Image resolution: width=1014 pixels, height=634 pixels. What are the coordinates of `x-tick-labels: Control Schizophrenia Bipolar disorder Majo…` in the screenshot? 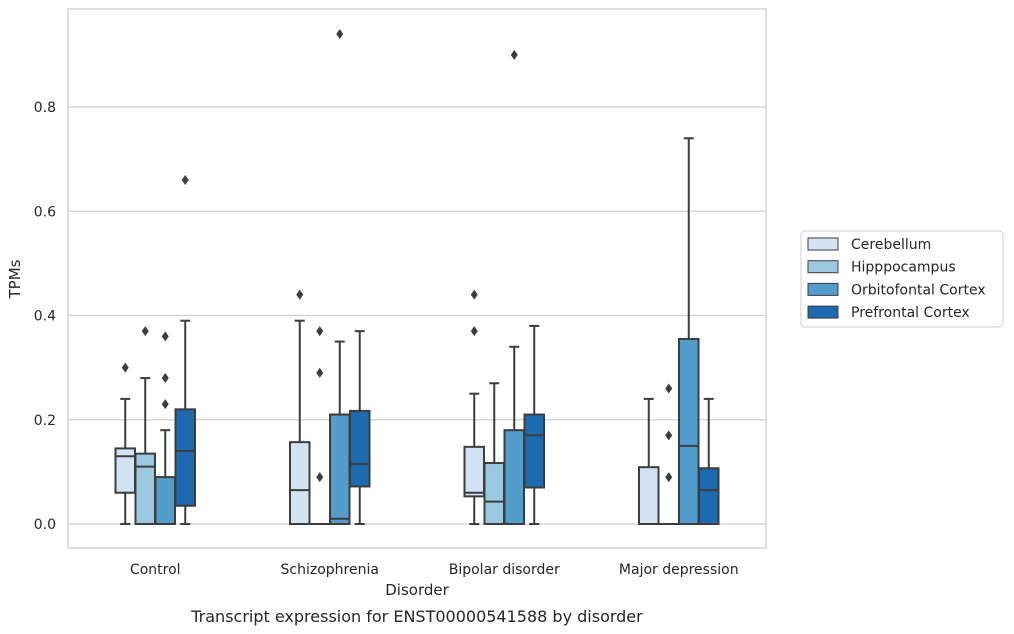 It's located at (434, 570).